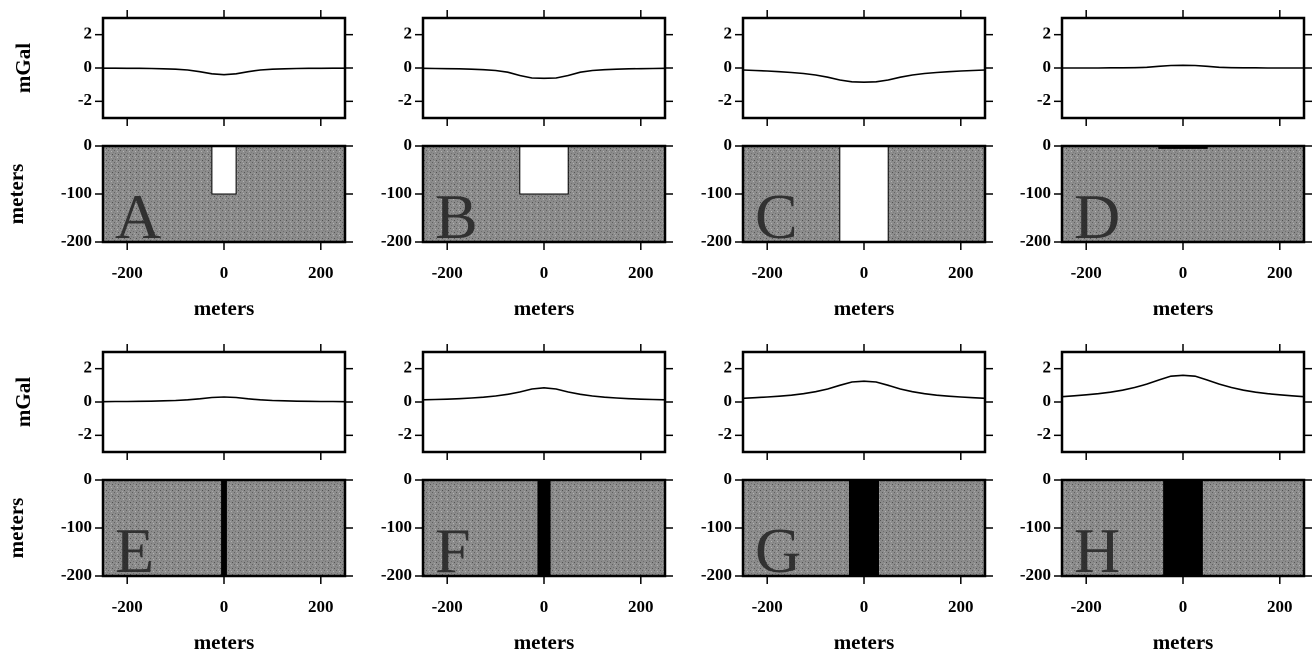 This screenshot has height=654, width=1315. I want to click on panel-letter: C, so click(776, 216).